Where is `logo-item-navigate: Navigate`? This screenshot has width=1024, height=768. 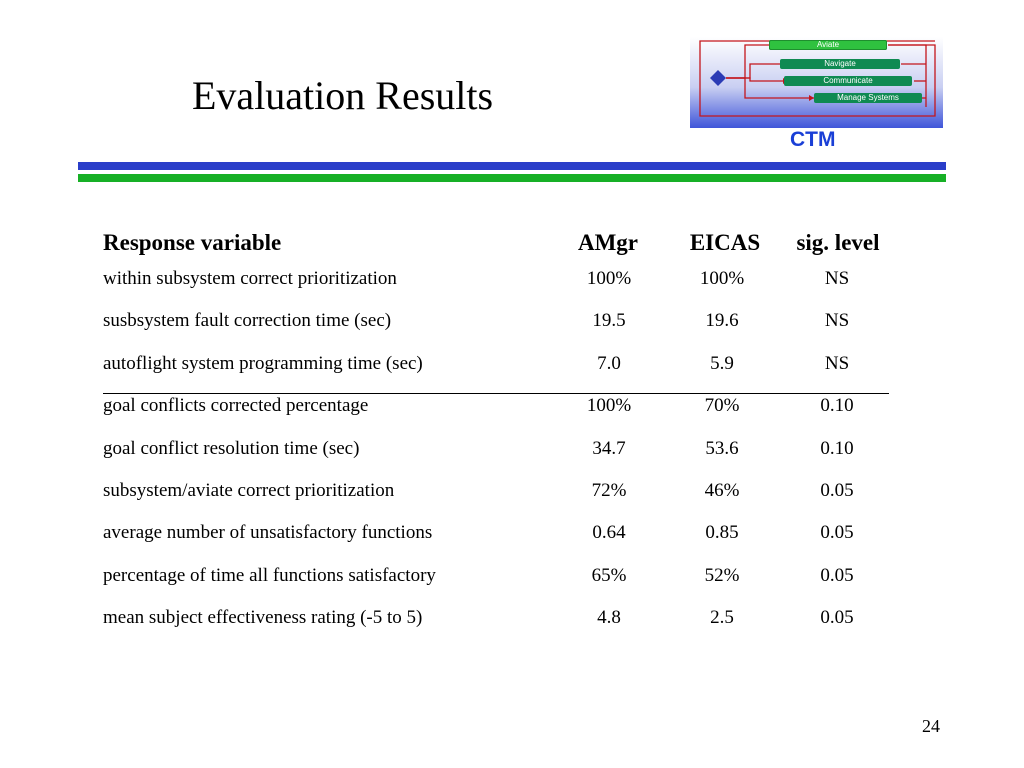 logo-item-navigate: Navigate is located at coordinates (840, 64).